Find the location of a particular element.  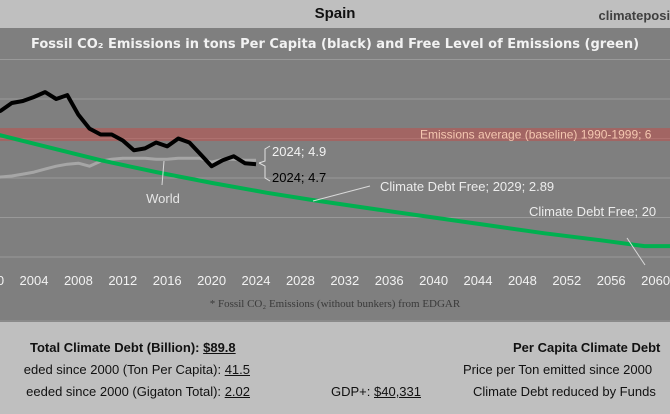

label-world-2024: 2024; 4.9 is located at coordinates (299, 151).